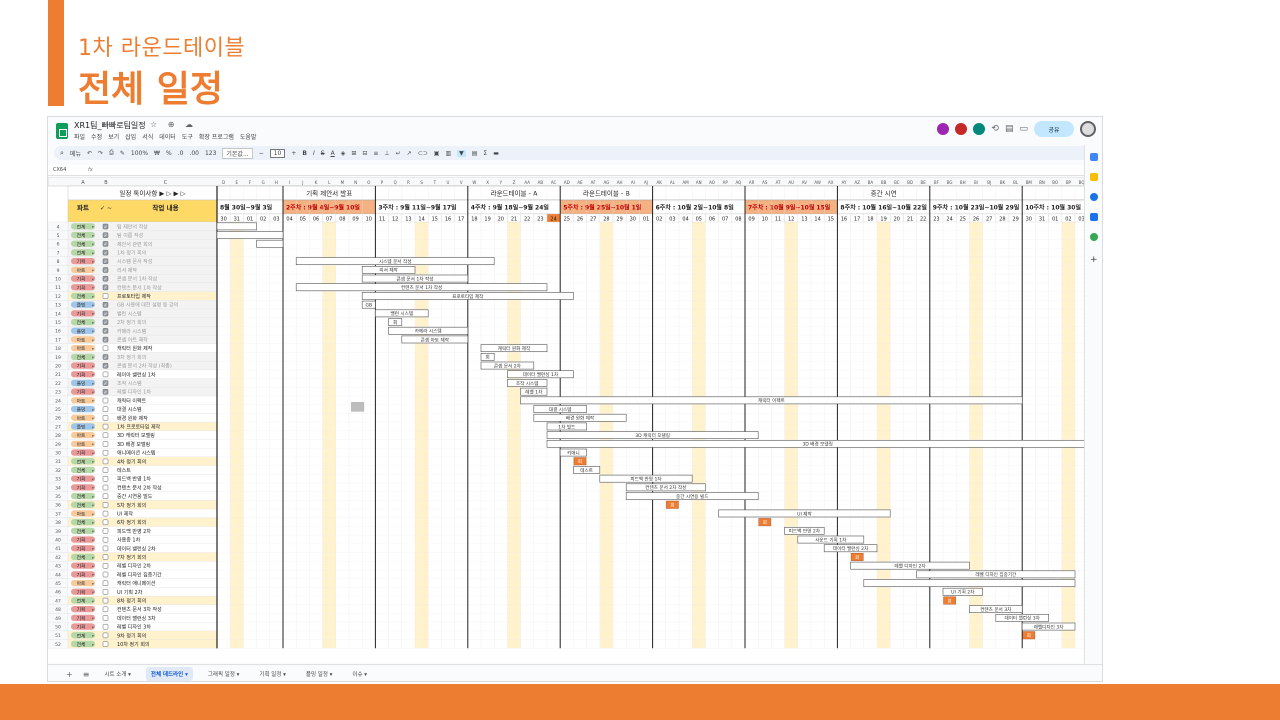  Describe the element at coordinates (319, 675) in the screenshot. I see `sheet-tab: 플밍 일정 ▾` at that location.